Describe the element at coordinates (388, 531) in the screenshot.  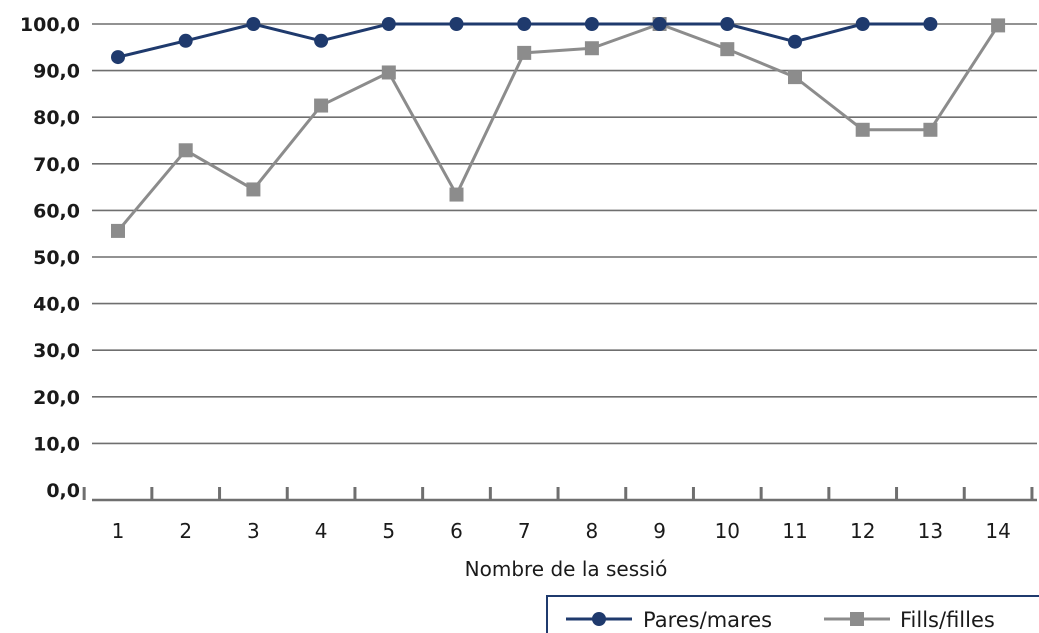
I see `x-tick-label: 5` at that location.